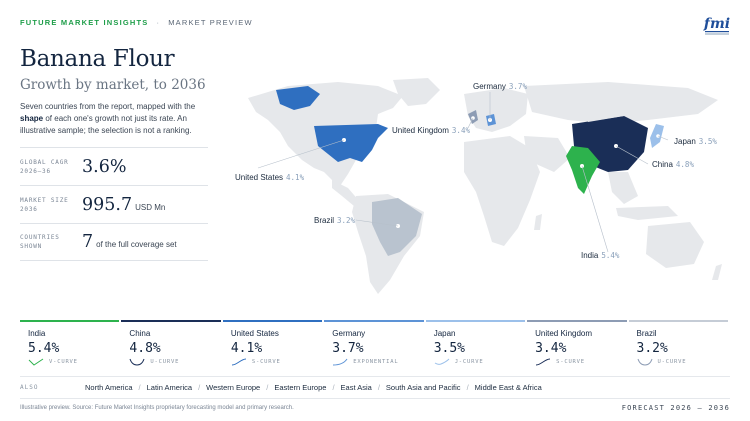 This screenshot has width=750, height=421. I want to click on card-value: 3.7%, so click(348, 348).